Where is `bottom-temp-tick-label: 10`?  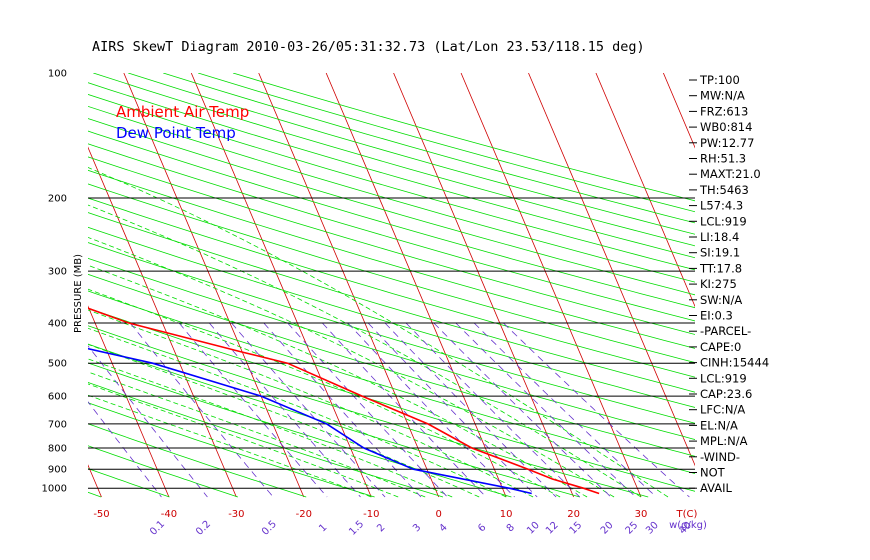
bottom-temp-tick-label: 10 is located at coordinates (506, 514).